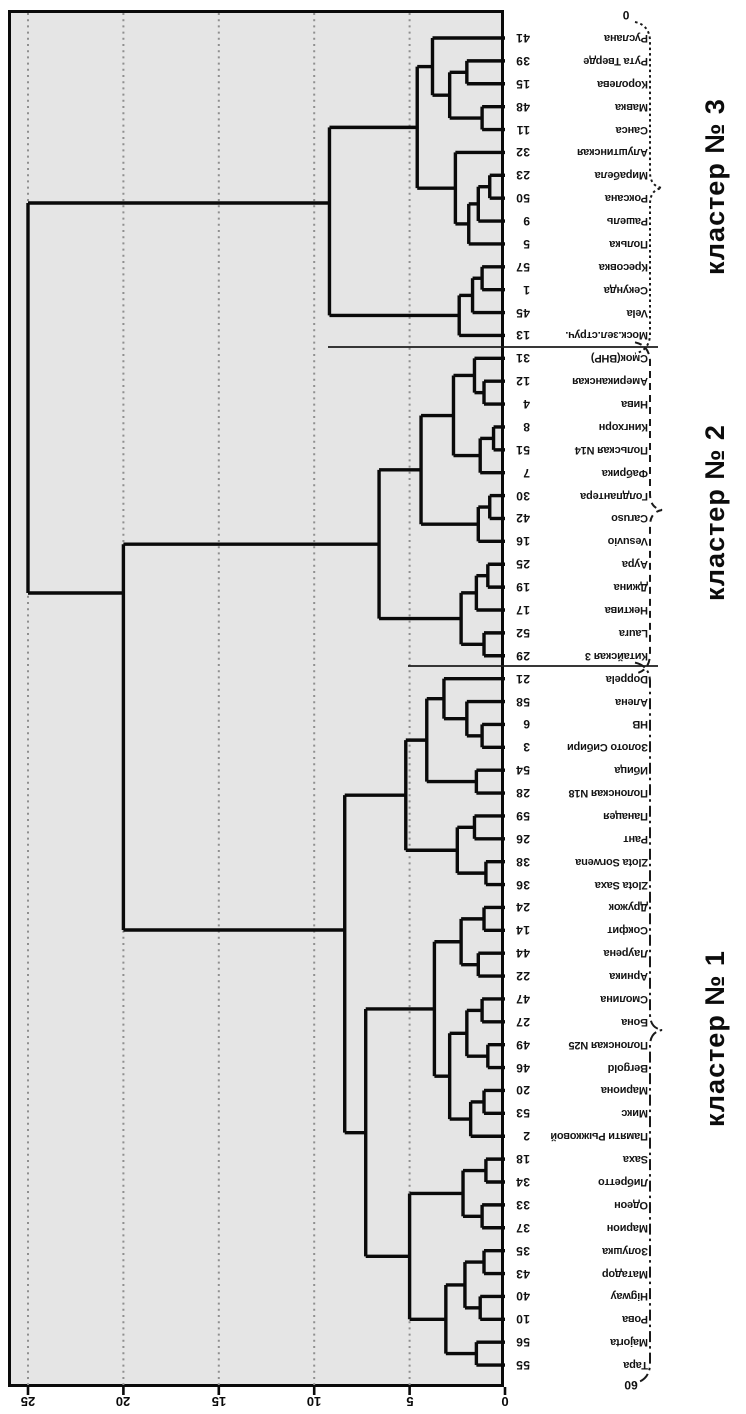 The width and height of the screenshot is (746, 1414). I want to click on axis-tick-label: 20, so click(123, 1401).